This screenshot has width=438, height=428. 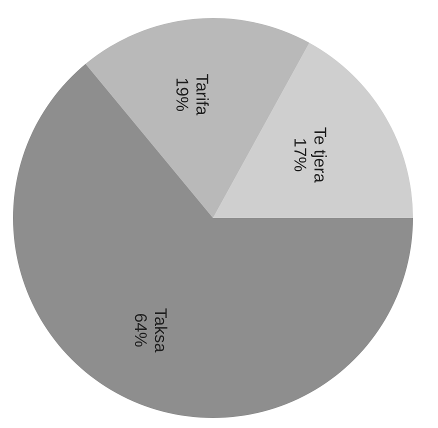 What do you see at coordinates (182, 95) in the screenshot?
I see `data-label: 19%` at bounding box center [182, 95].